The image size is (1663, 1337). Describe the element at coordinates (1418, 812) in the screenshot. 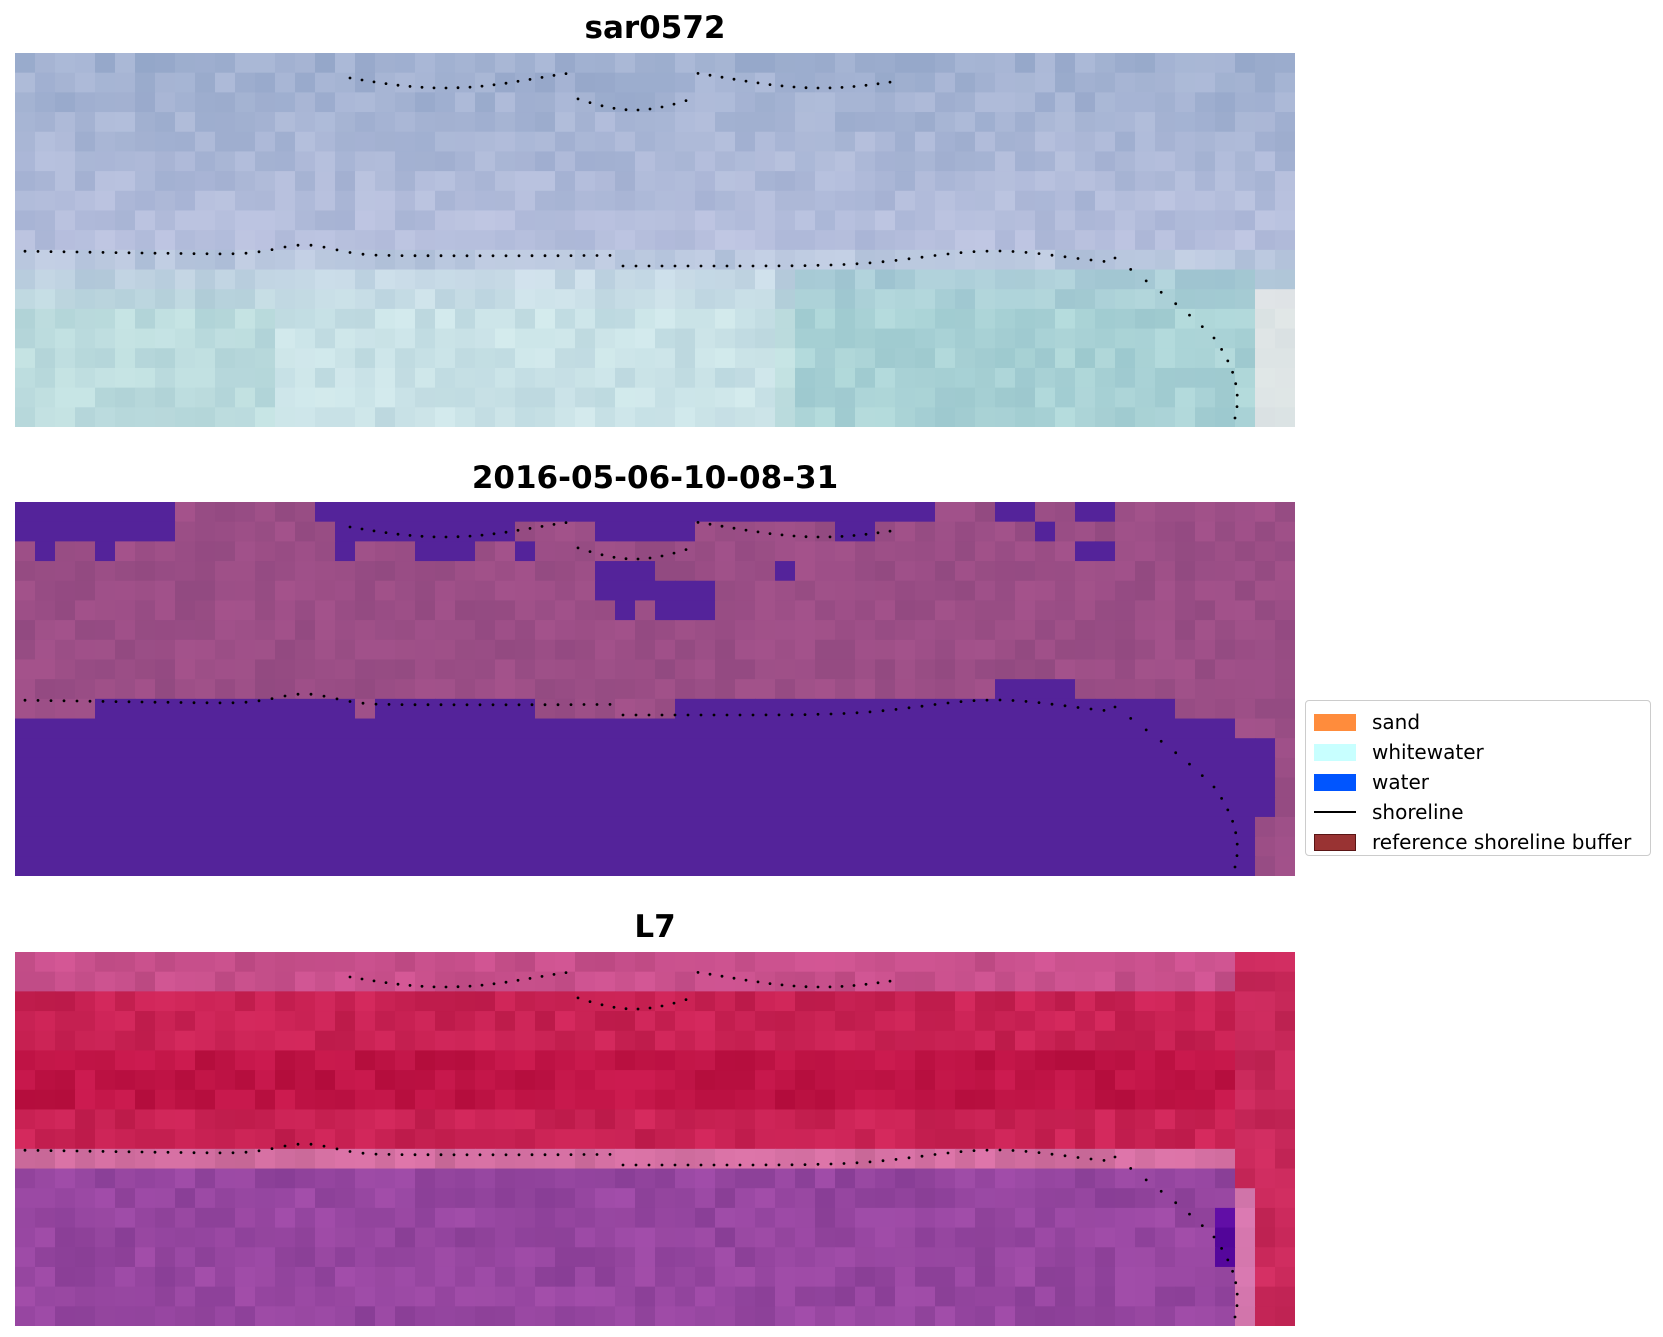

I see `legend-label-shoreline: shoreline` at that location.